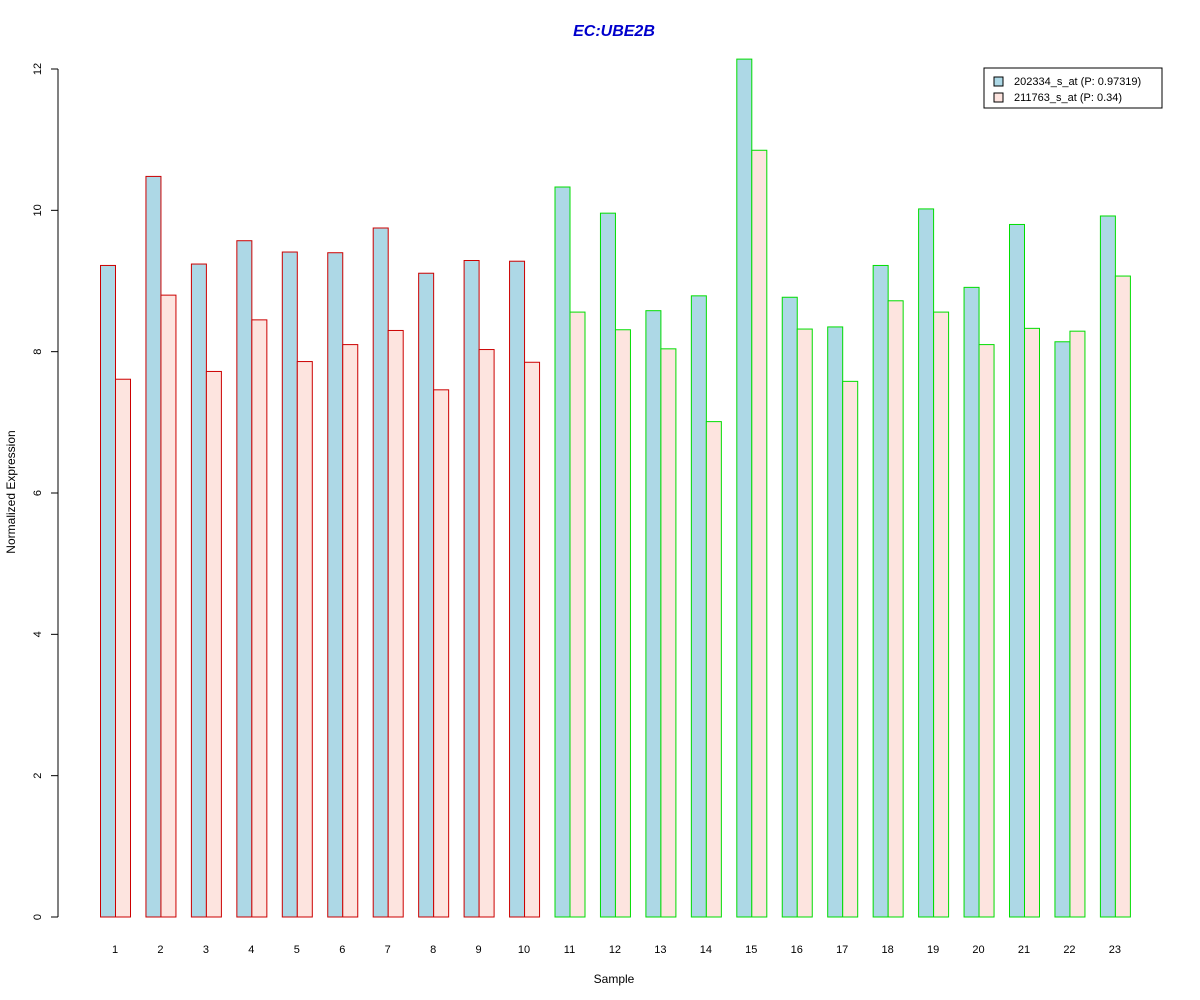  I want to click on y-tick-label: 8, so click(38, 352).